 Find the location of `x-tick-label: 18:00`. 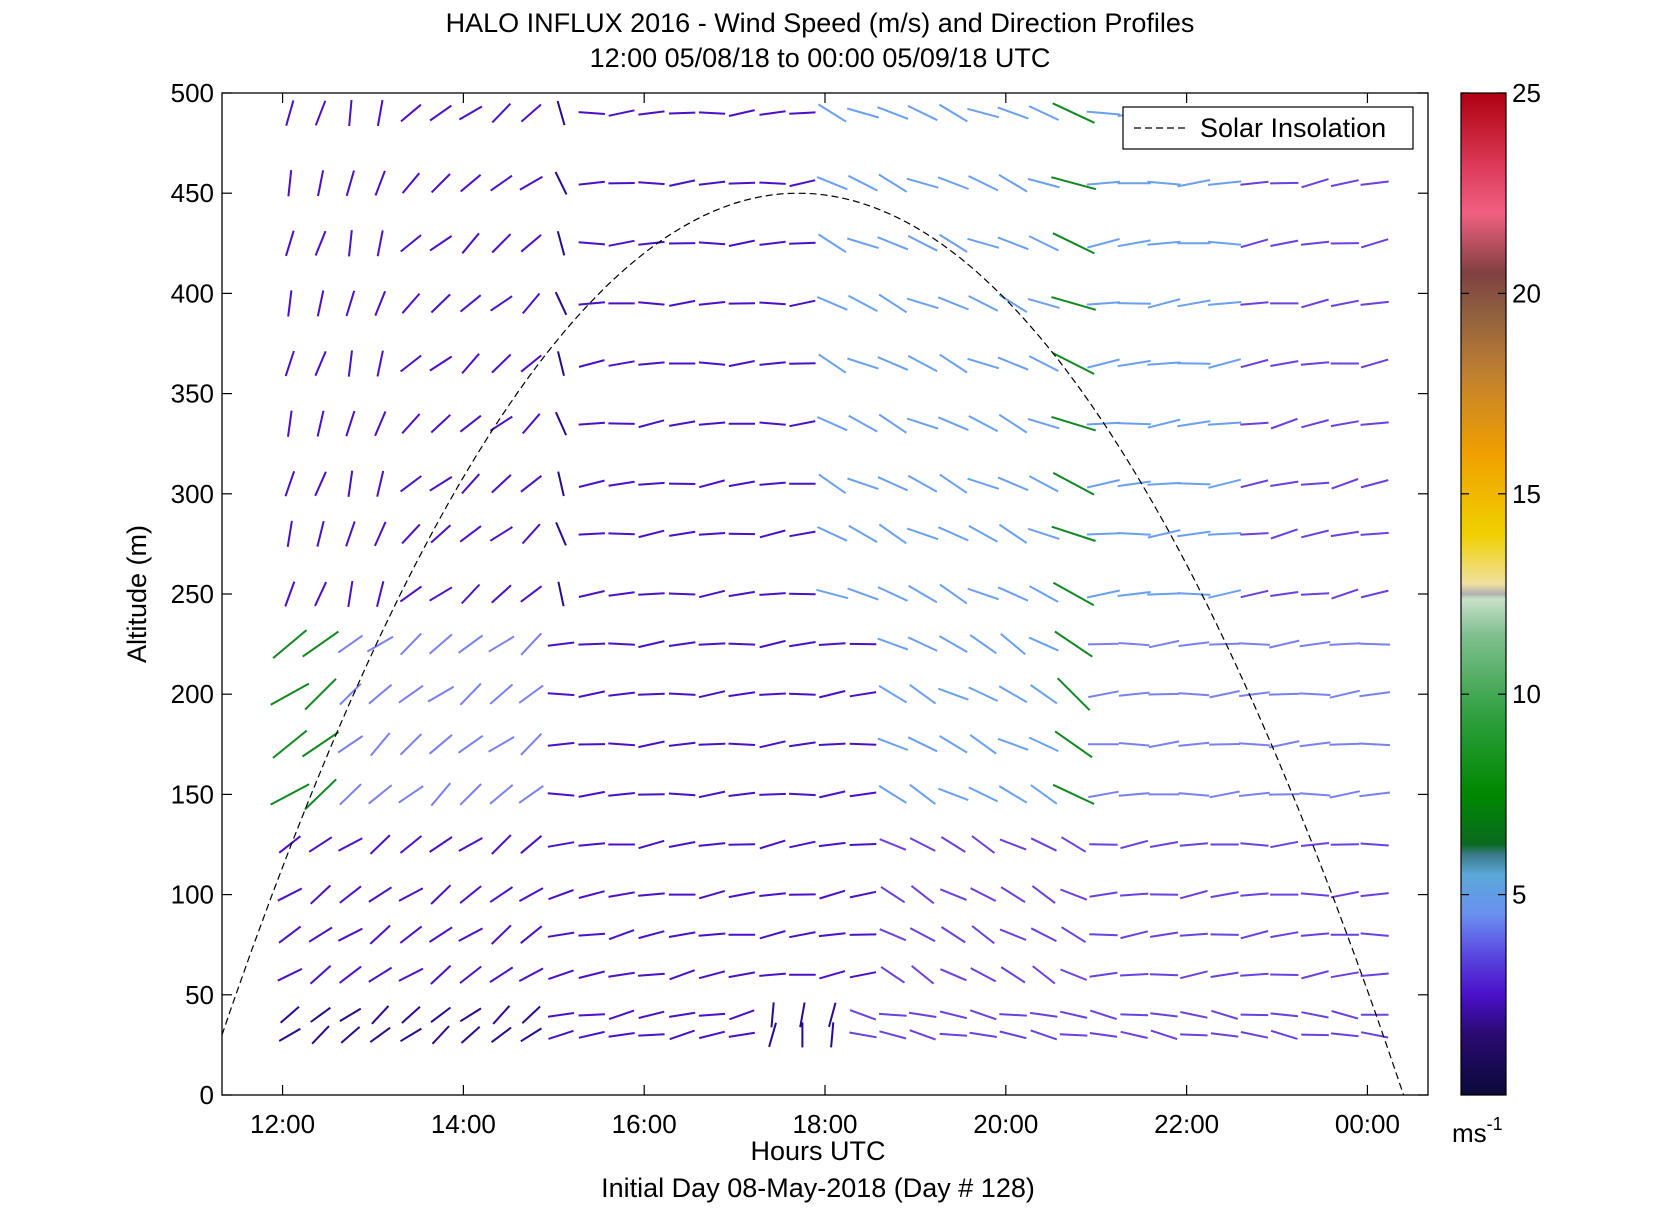

x-tick-label: 18:00 is located at coordinates (824, 1124).